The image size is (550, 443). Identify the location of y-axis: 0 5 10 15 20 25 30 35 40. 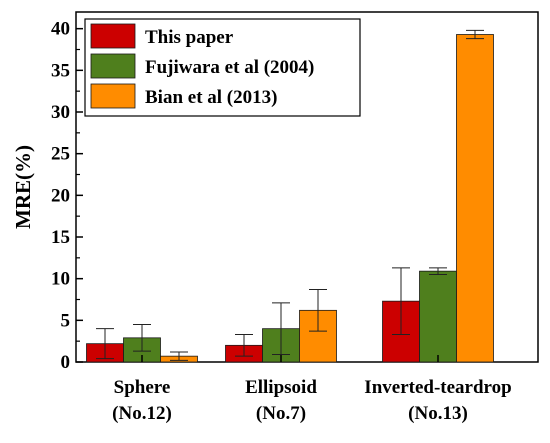
(67, 196).